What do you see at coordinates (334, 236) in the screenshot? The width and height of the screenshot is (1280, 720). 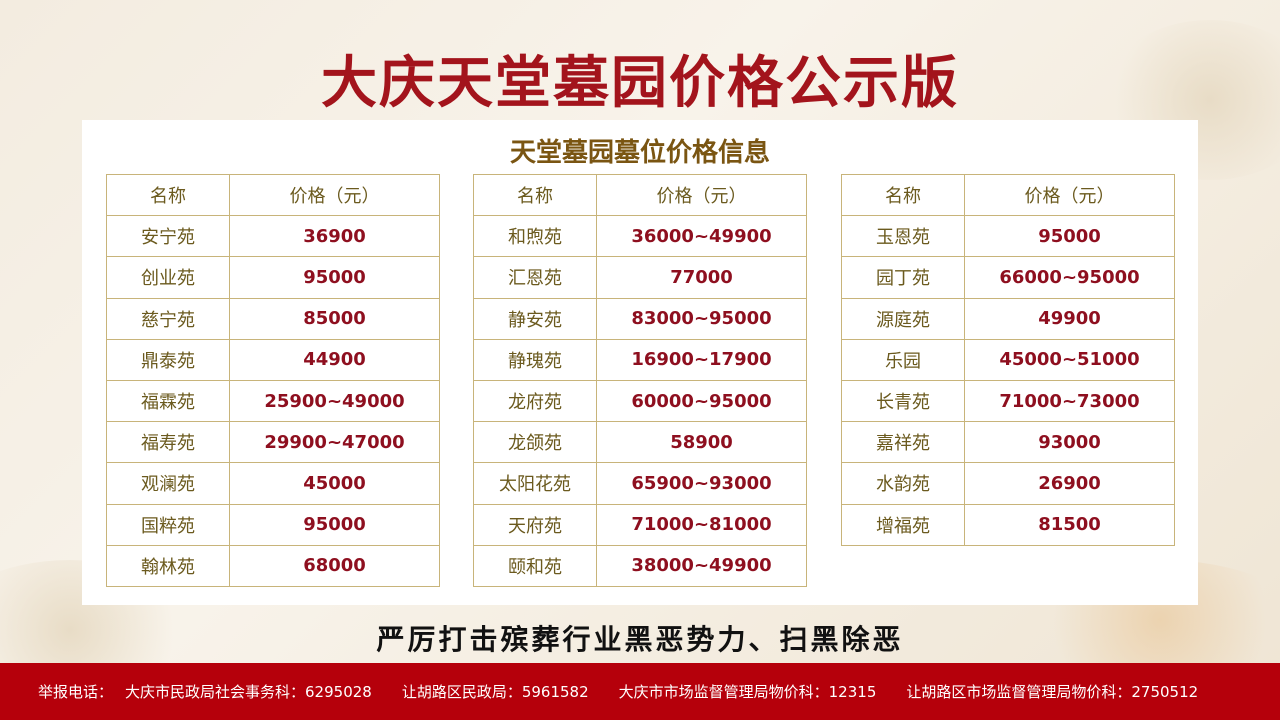 I see `cemetery-price: 36900` at bounding box center [334, 236].